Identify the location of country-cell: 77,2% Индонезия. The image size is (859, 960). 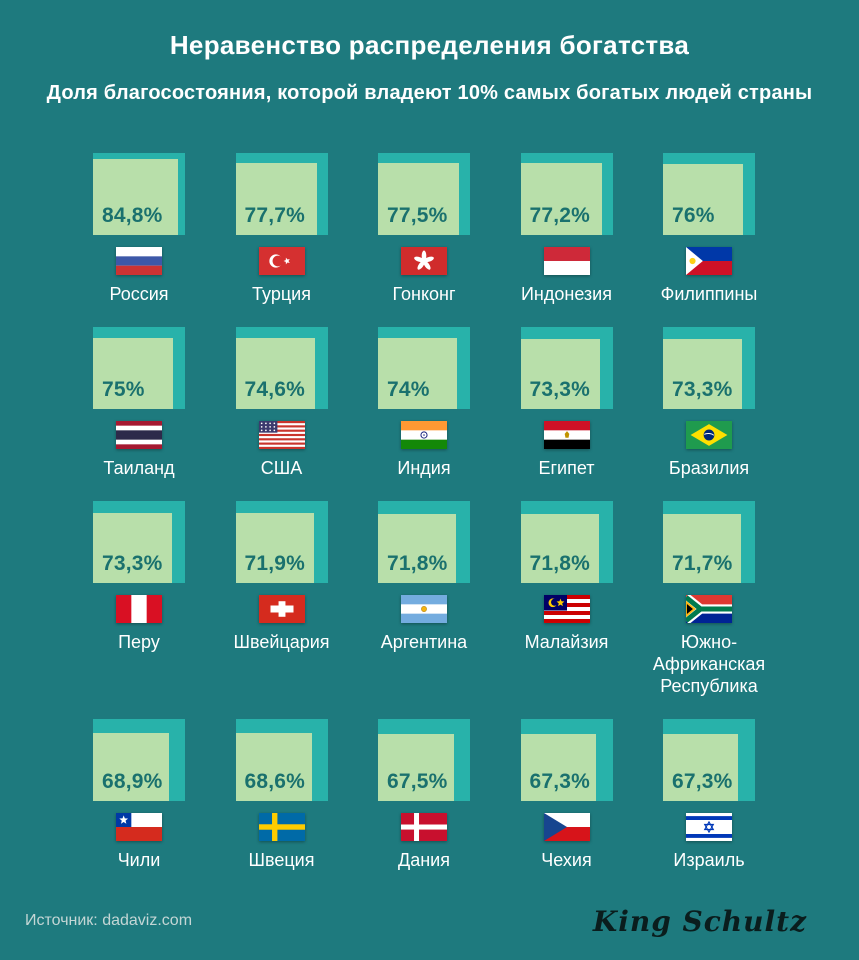
(566, 229).